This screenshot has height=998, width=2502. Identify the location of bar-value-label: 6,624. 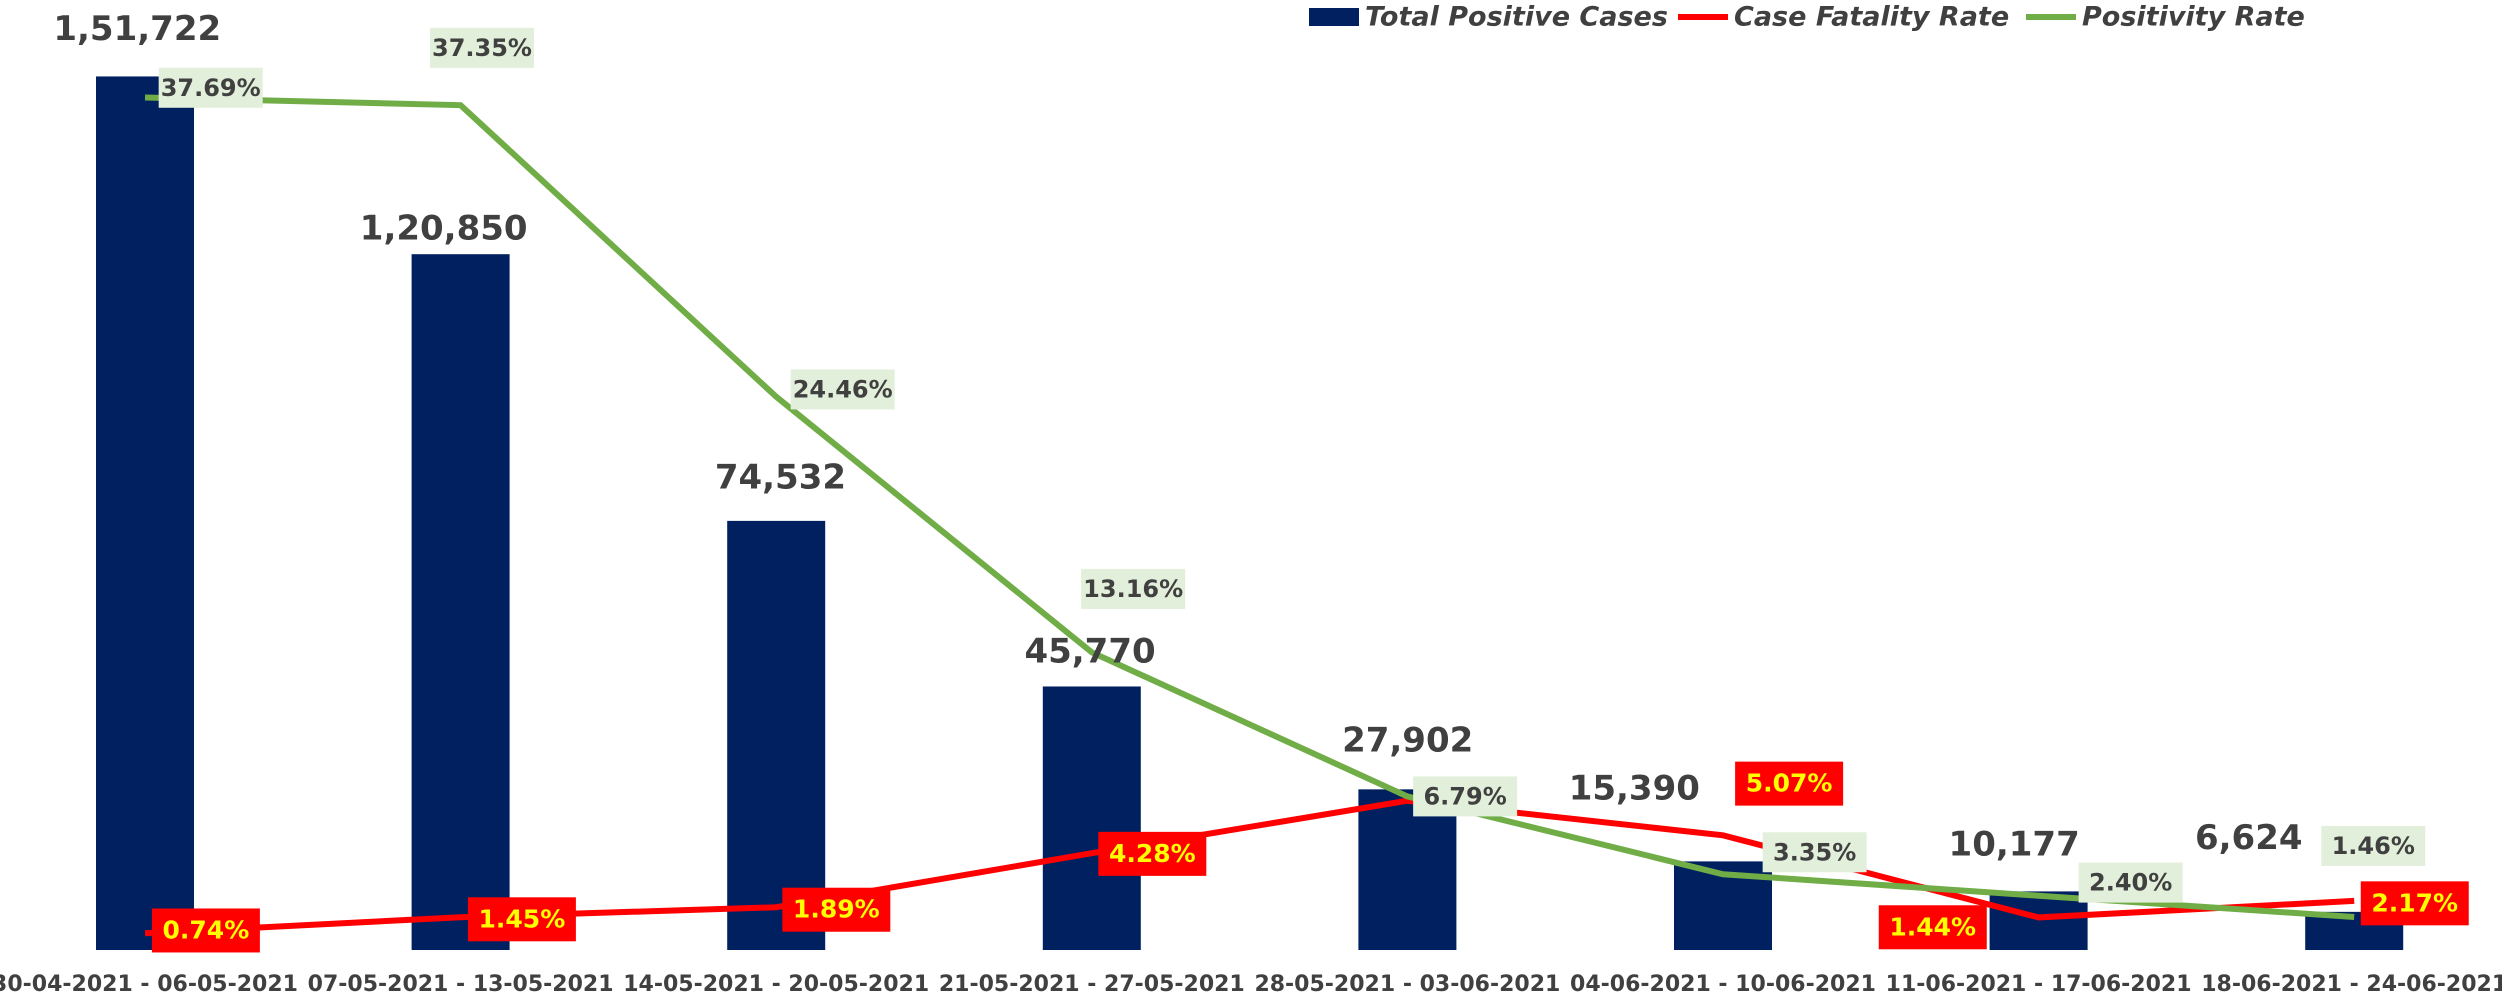
(2249, 838).